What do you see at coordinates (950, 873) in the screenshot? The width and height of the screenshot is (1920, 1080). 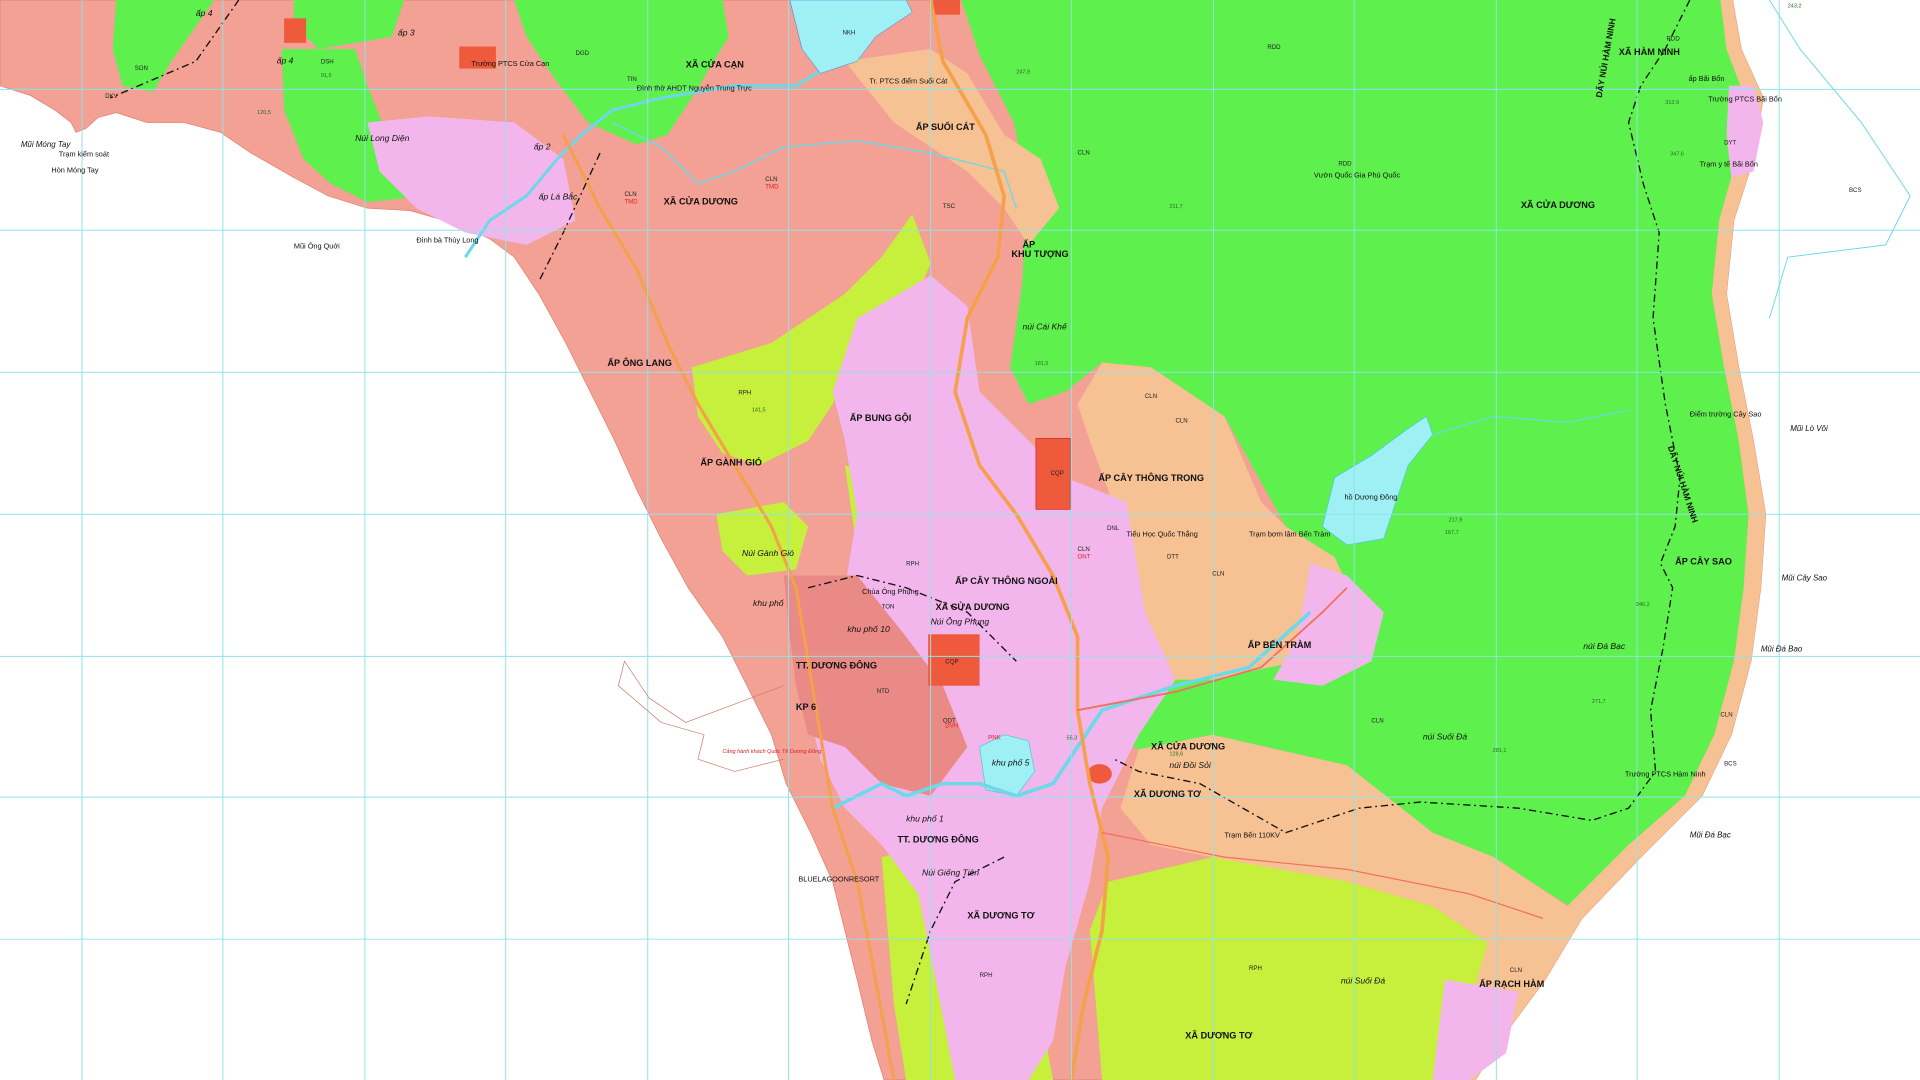 I see `label-nui-gieng-tien: Núi Giếng Tiên` at bounding box center [950, 873].